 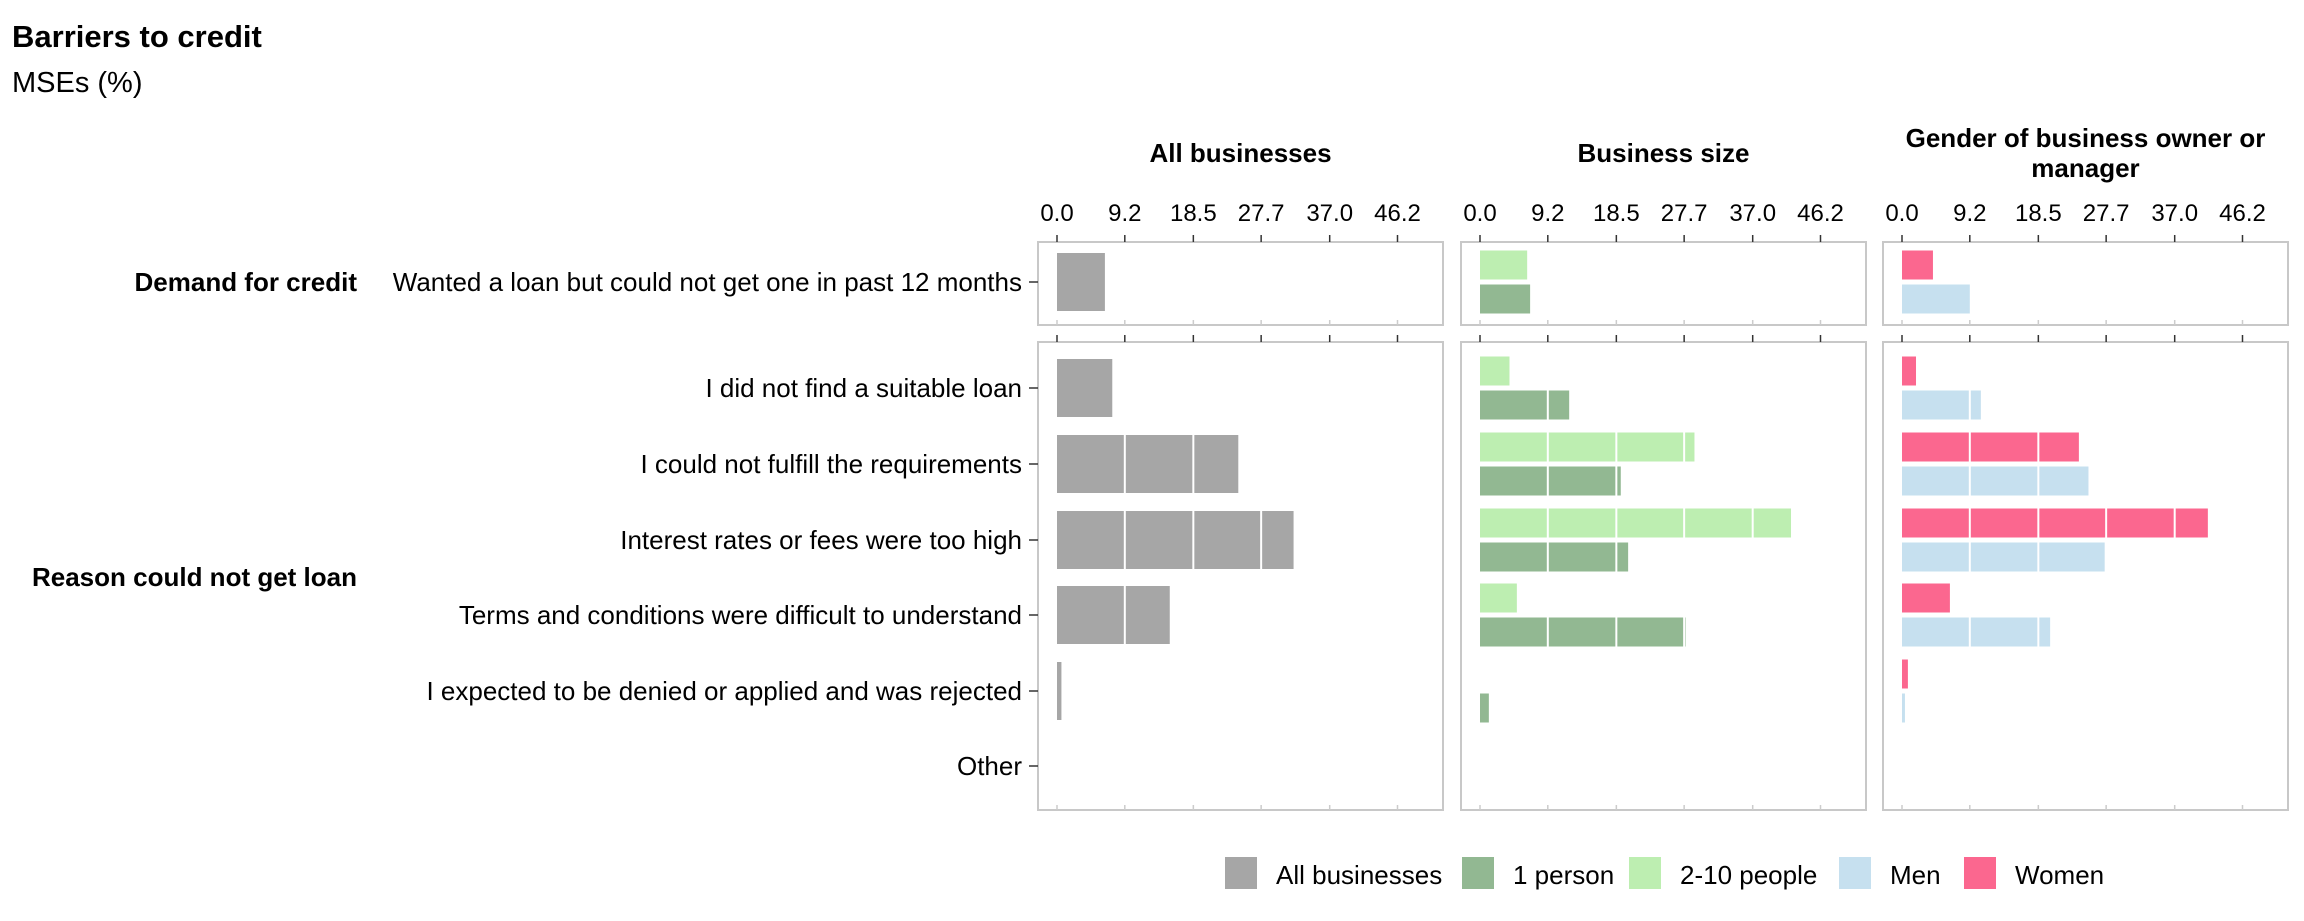 I want to click on panel-1: 0.0 9.2 18.5 27.7 37.0 46.2, so click(x=1663, y=505).